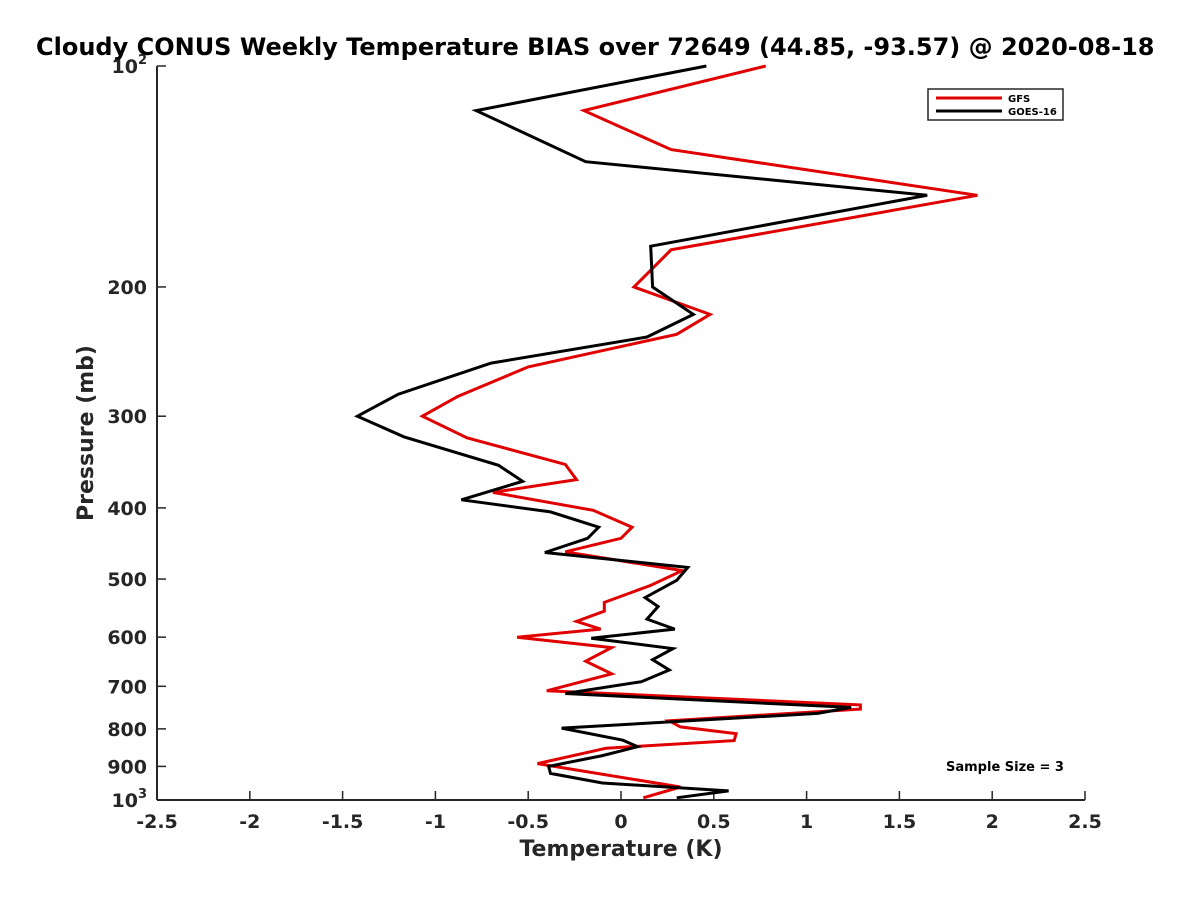 The width and height of the screenshot is (1200, 900). What do you see at coordinates (249, 822) in the screenshot?
I see `x-tick-label: -2` at bounding box center [249, 822].